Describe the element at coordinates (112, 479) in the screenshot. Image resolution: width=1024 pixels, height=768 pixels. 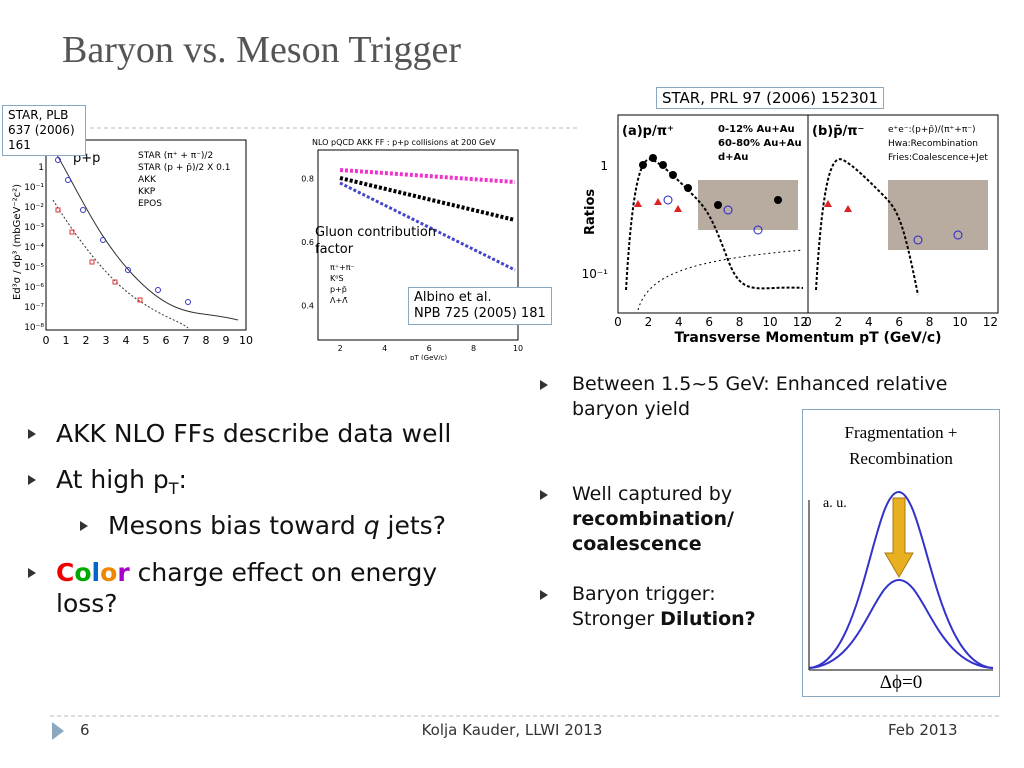
I see `text: At high p` at that location.